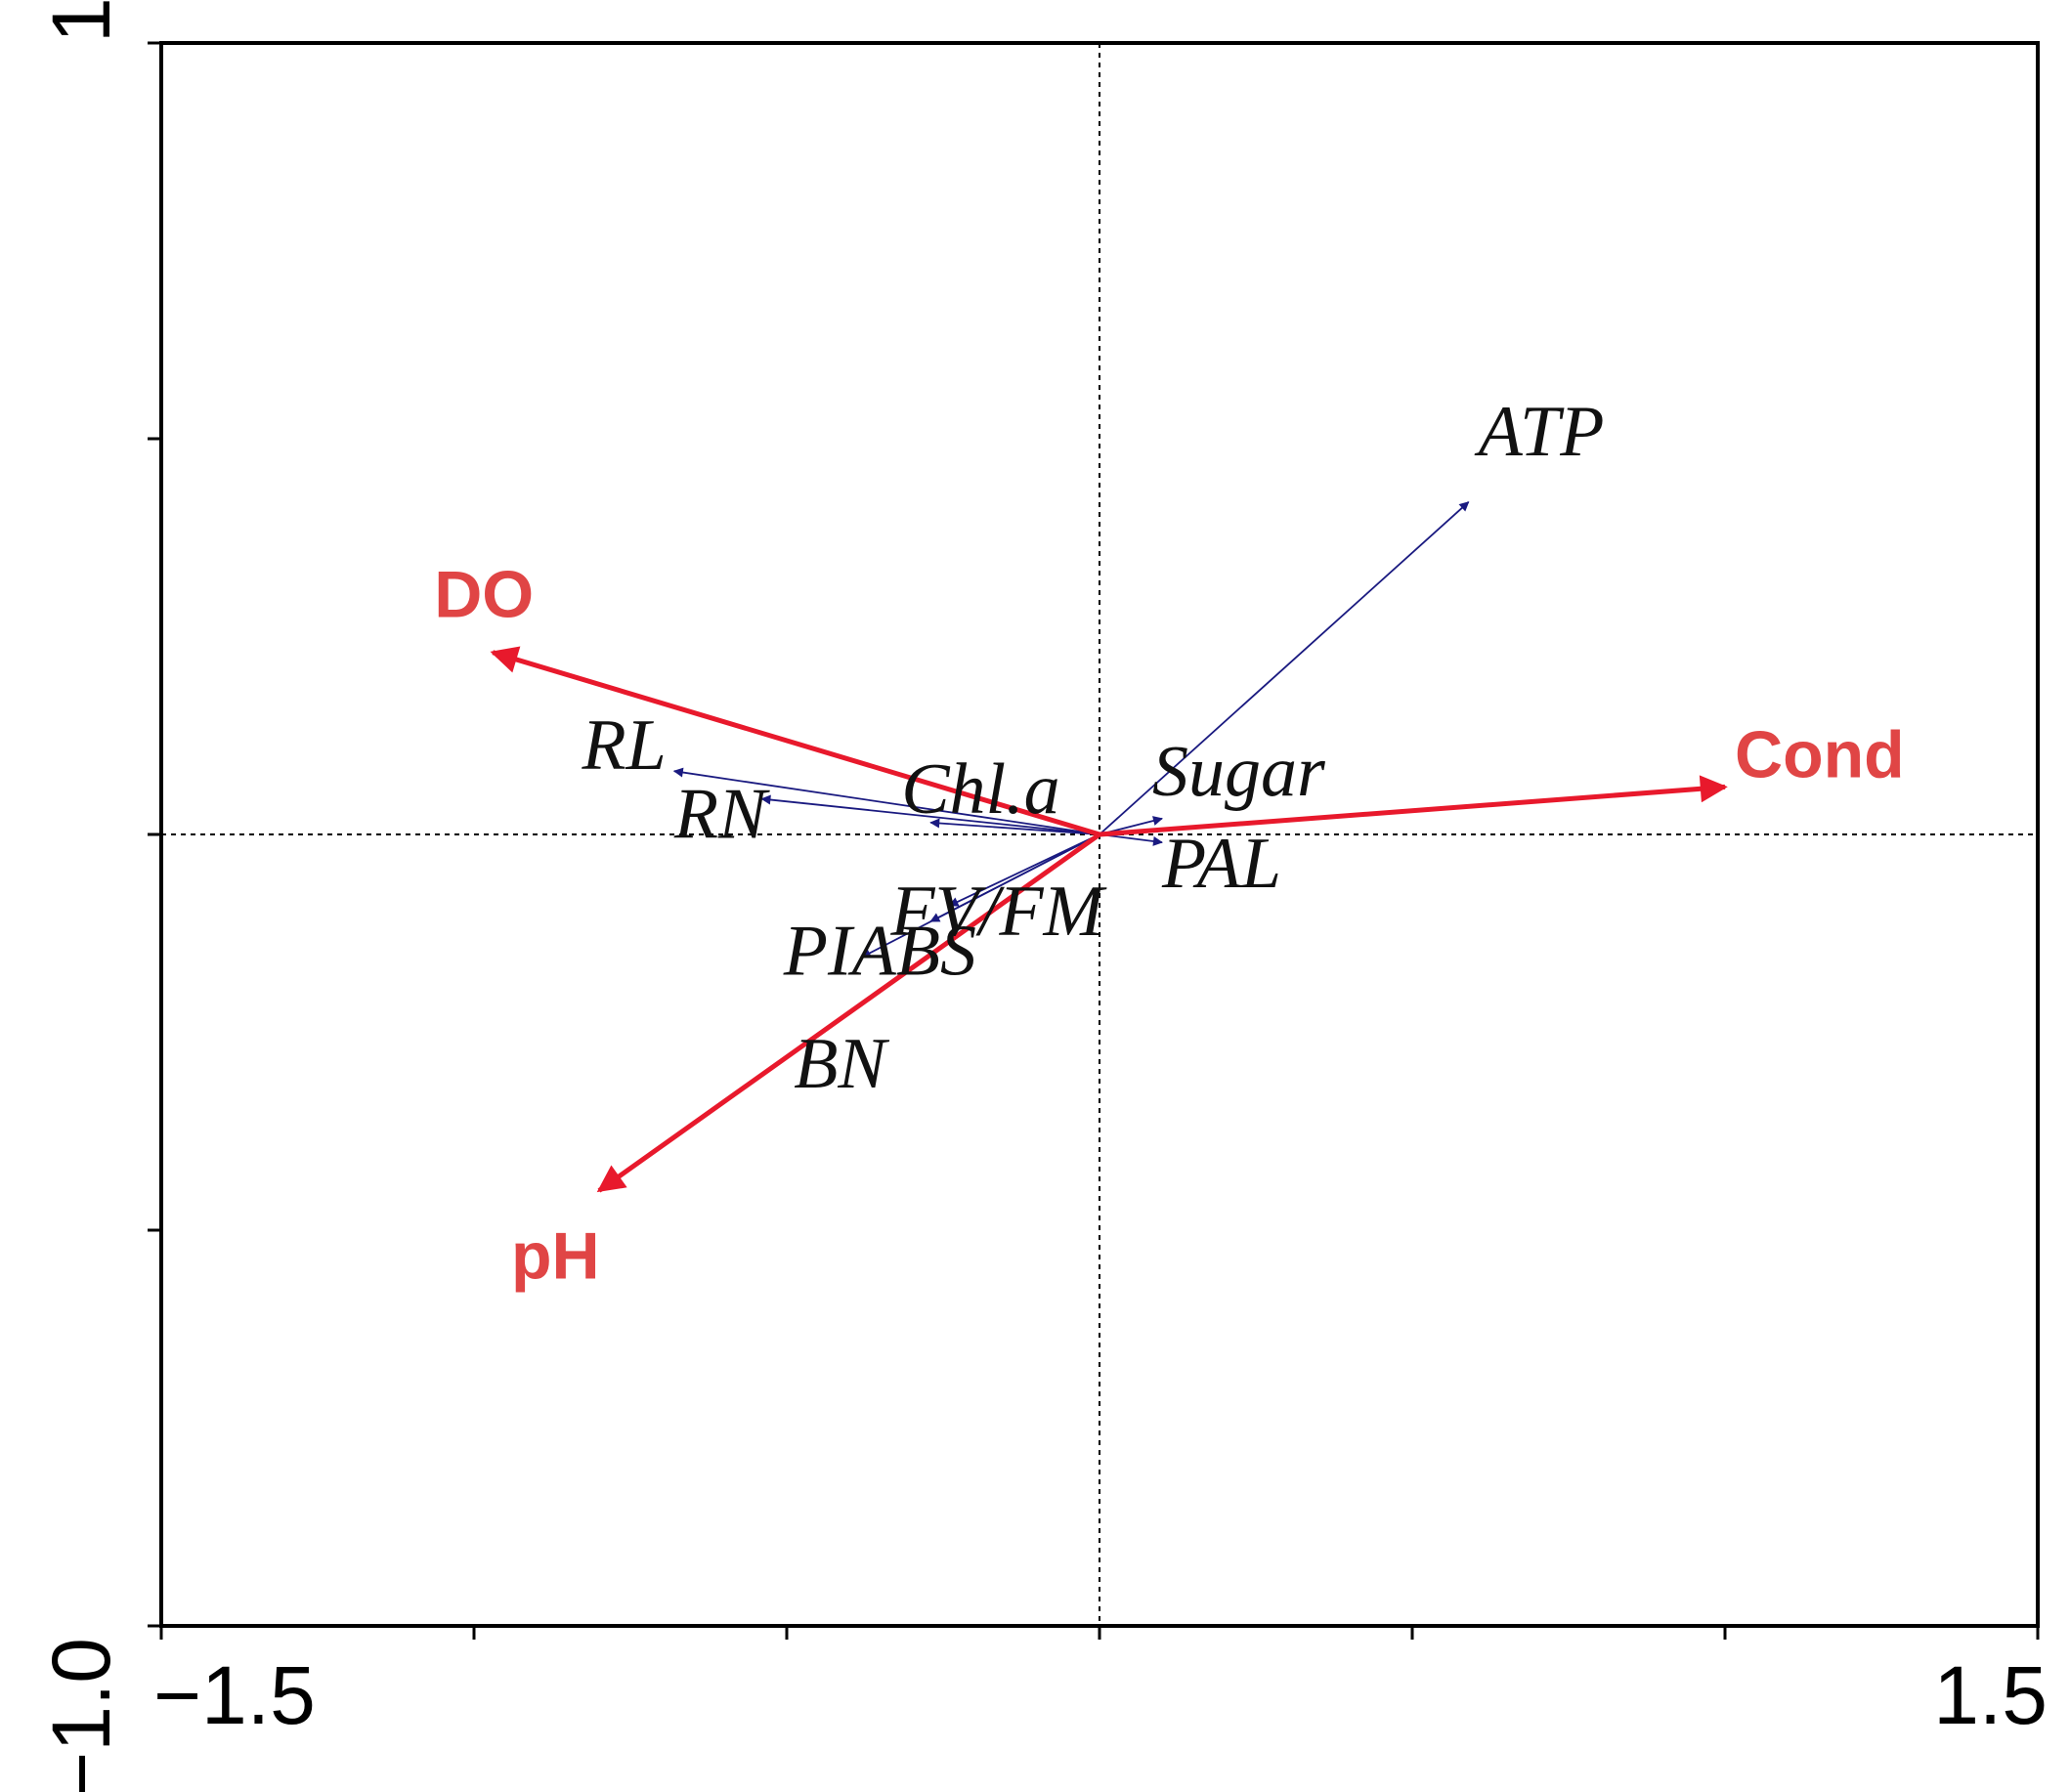 The image size is (2070, 1792). What do you see at coordinates (848, 1012) in the screenshot?
I see `arrow-ph` at bounding box center [848, 1012].